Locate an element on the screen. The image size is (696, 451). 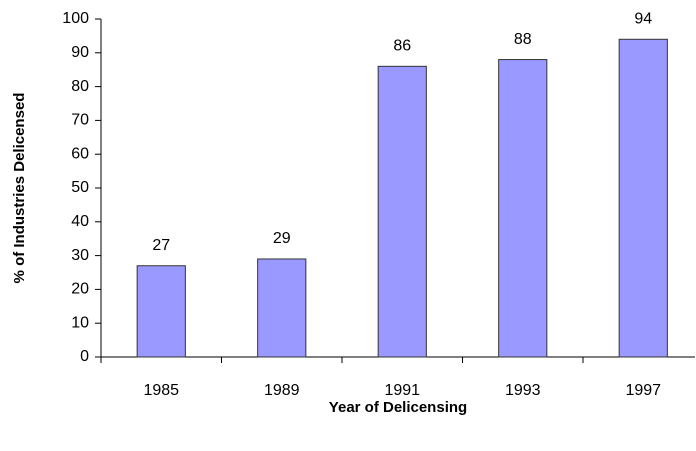
x-tick-label: 1993 is located at coordinates (523, 390).